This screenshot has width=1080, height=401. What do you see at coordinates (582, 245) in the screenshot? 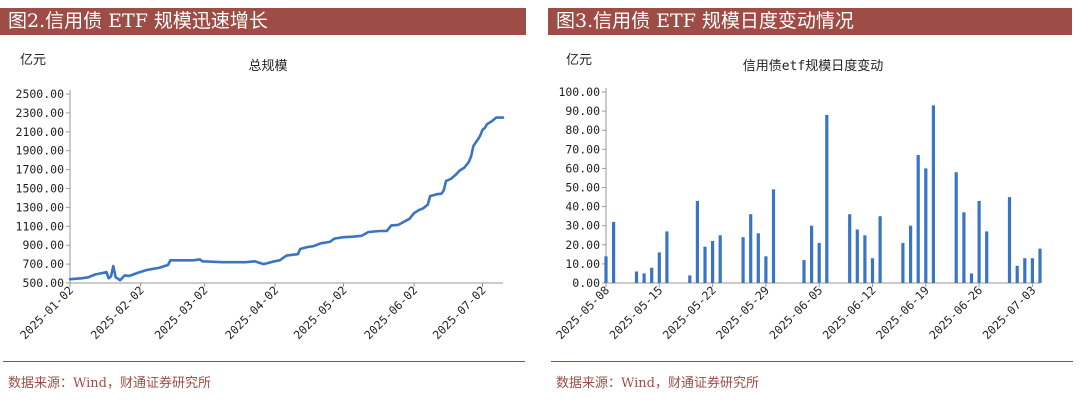
I see `y-tick-label: 20.00` at bounding box center [582, 245].